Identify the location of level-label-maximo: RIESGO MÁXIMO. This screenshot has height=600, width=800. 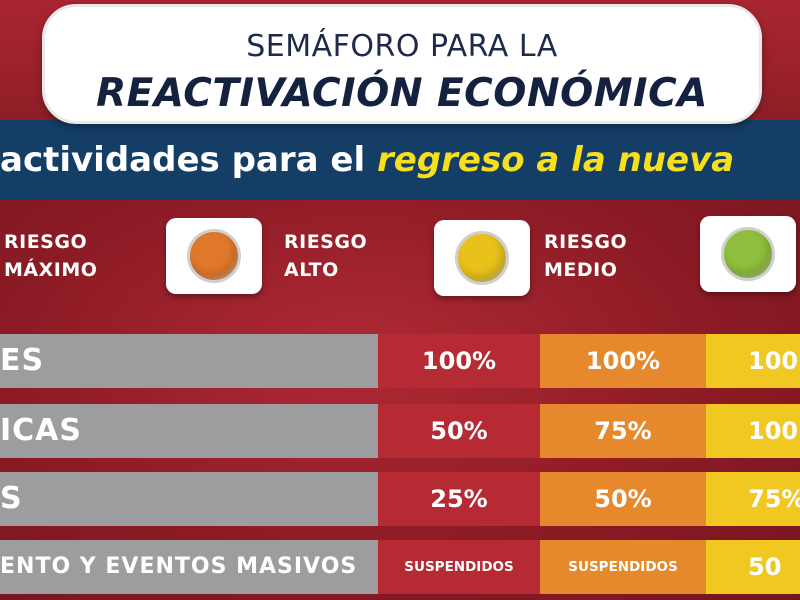
(51, 256).